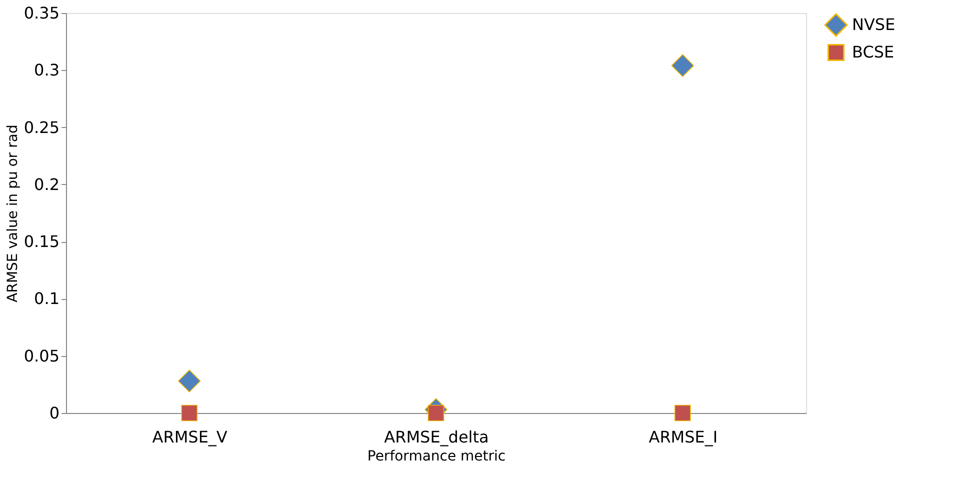 The width and height of the screenshot is (965, 500). I want to click on x-tick-label: ARMSE_I, so click(683, 437).